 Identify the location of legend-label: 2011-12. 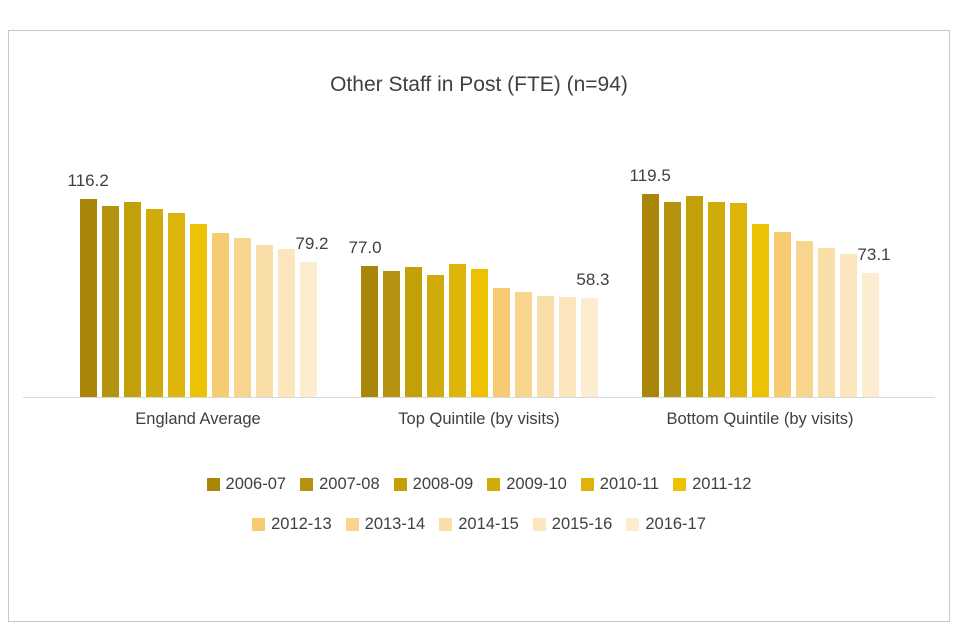
(722, 484).